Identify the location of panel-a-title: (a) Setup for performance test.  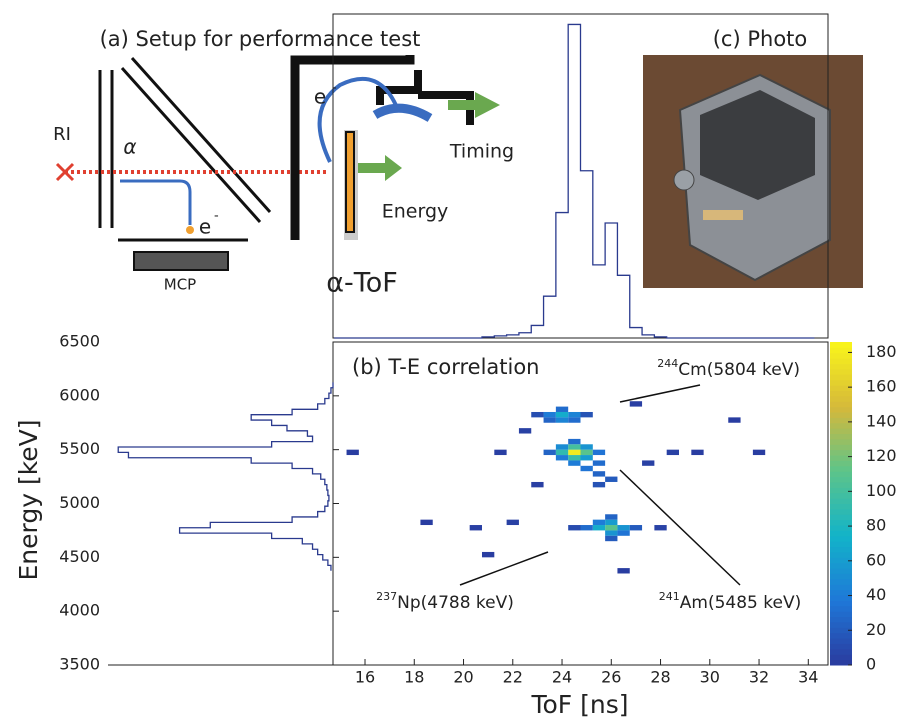
(260, 39).